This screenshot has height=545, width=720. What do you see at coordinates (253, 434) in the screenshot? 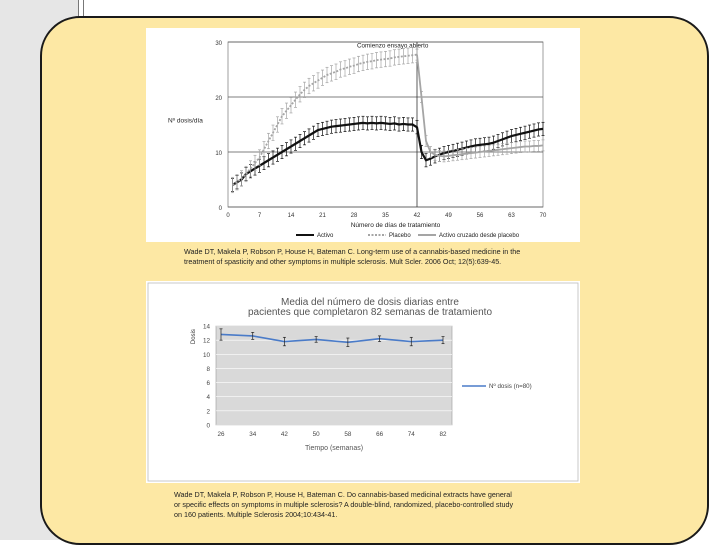
I see `x-tick-label: 34` at bounding box center [253, 434].